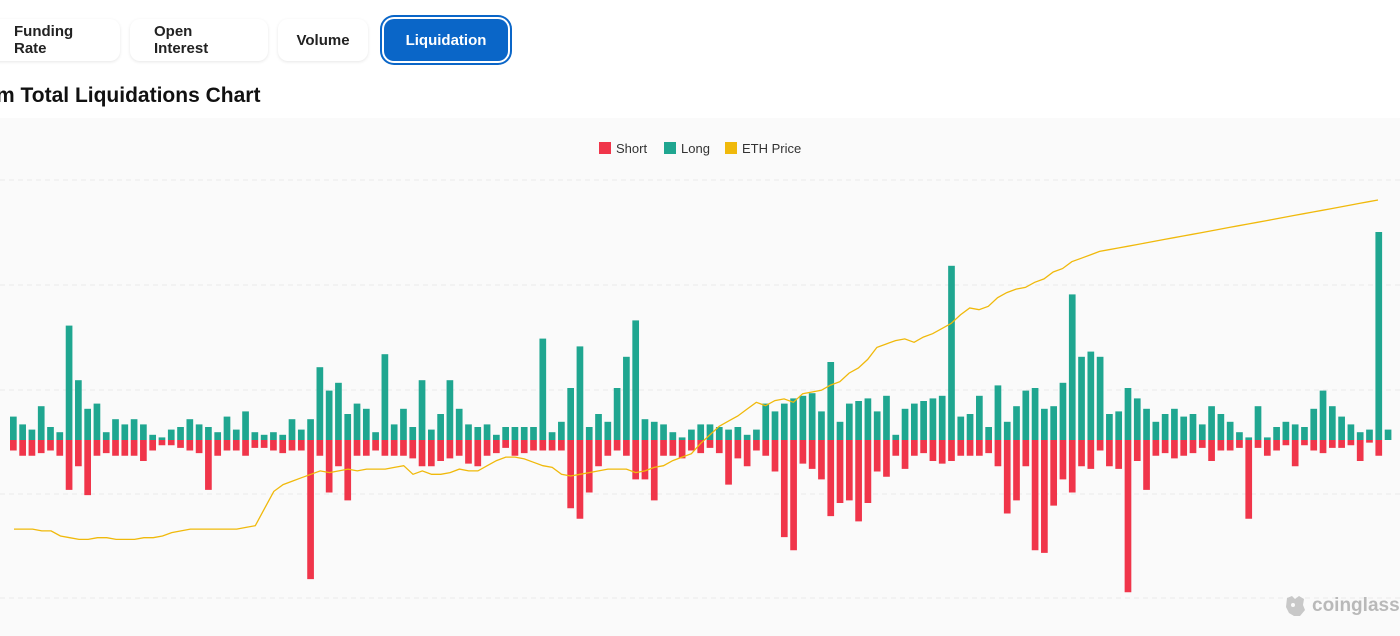  I want to click on tab-volume: Volume, so click(323, 40).